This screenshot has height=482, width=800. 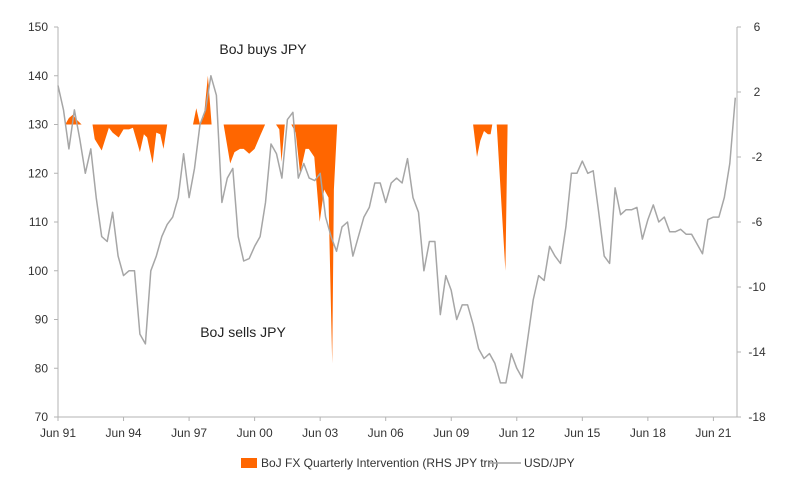 I want to click on x-tick-label: Jun 12, so click(x=517, y=433).